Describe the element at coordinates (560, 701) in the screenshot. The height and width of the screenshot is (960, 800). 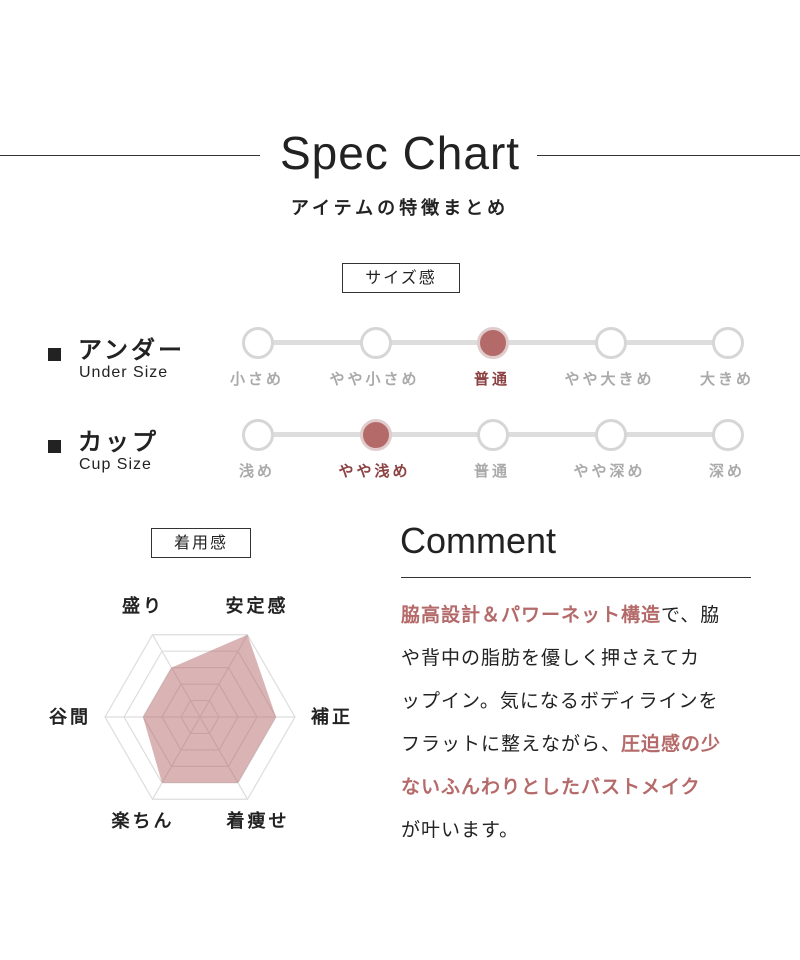
I see `comment-segment: ップイン。気になるボディラインを` at that location.